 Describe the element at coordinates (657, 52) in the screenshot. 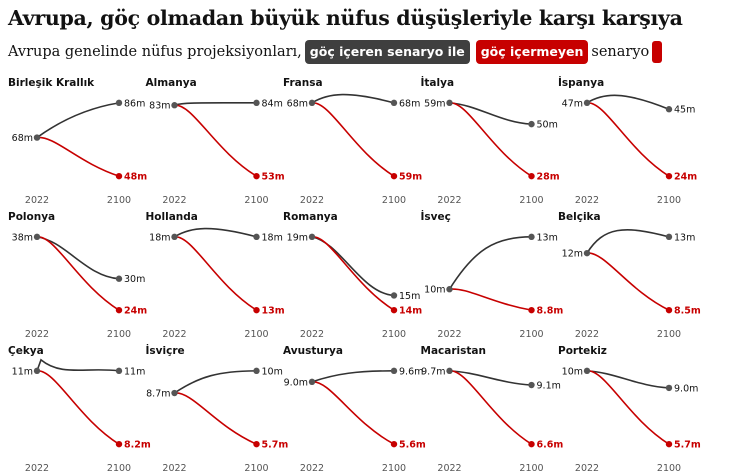

I see `legend-red-swatch` at that location.